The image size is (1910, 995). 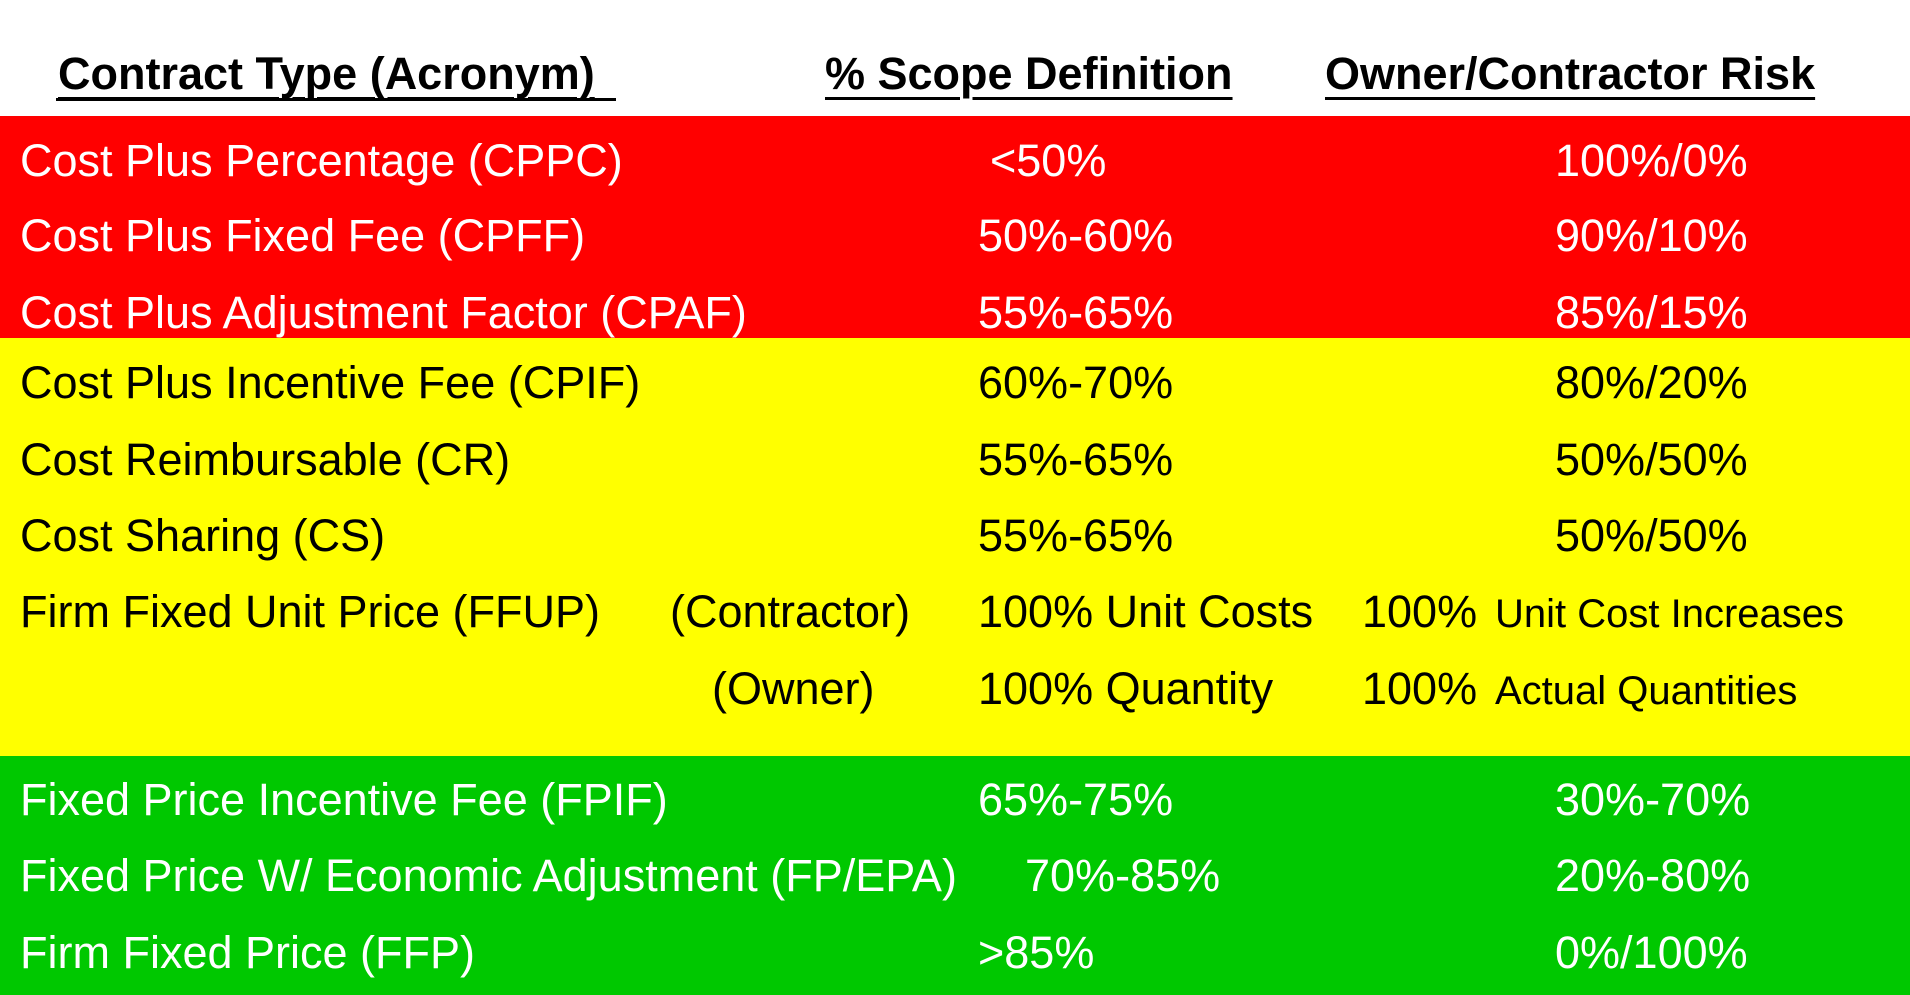 What do you see at coordinates (336, 99) in the screenshot?
I see `header-underline` at bounding box center [336, 99].